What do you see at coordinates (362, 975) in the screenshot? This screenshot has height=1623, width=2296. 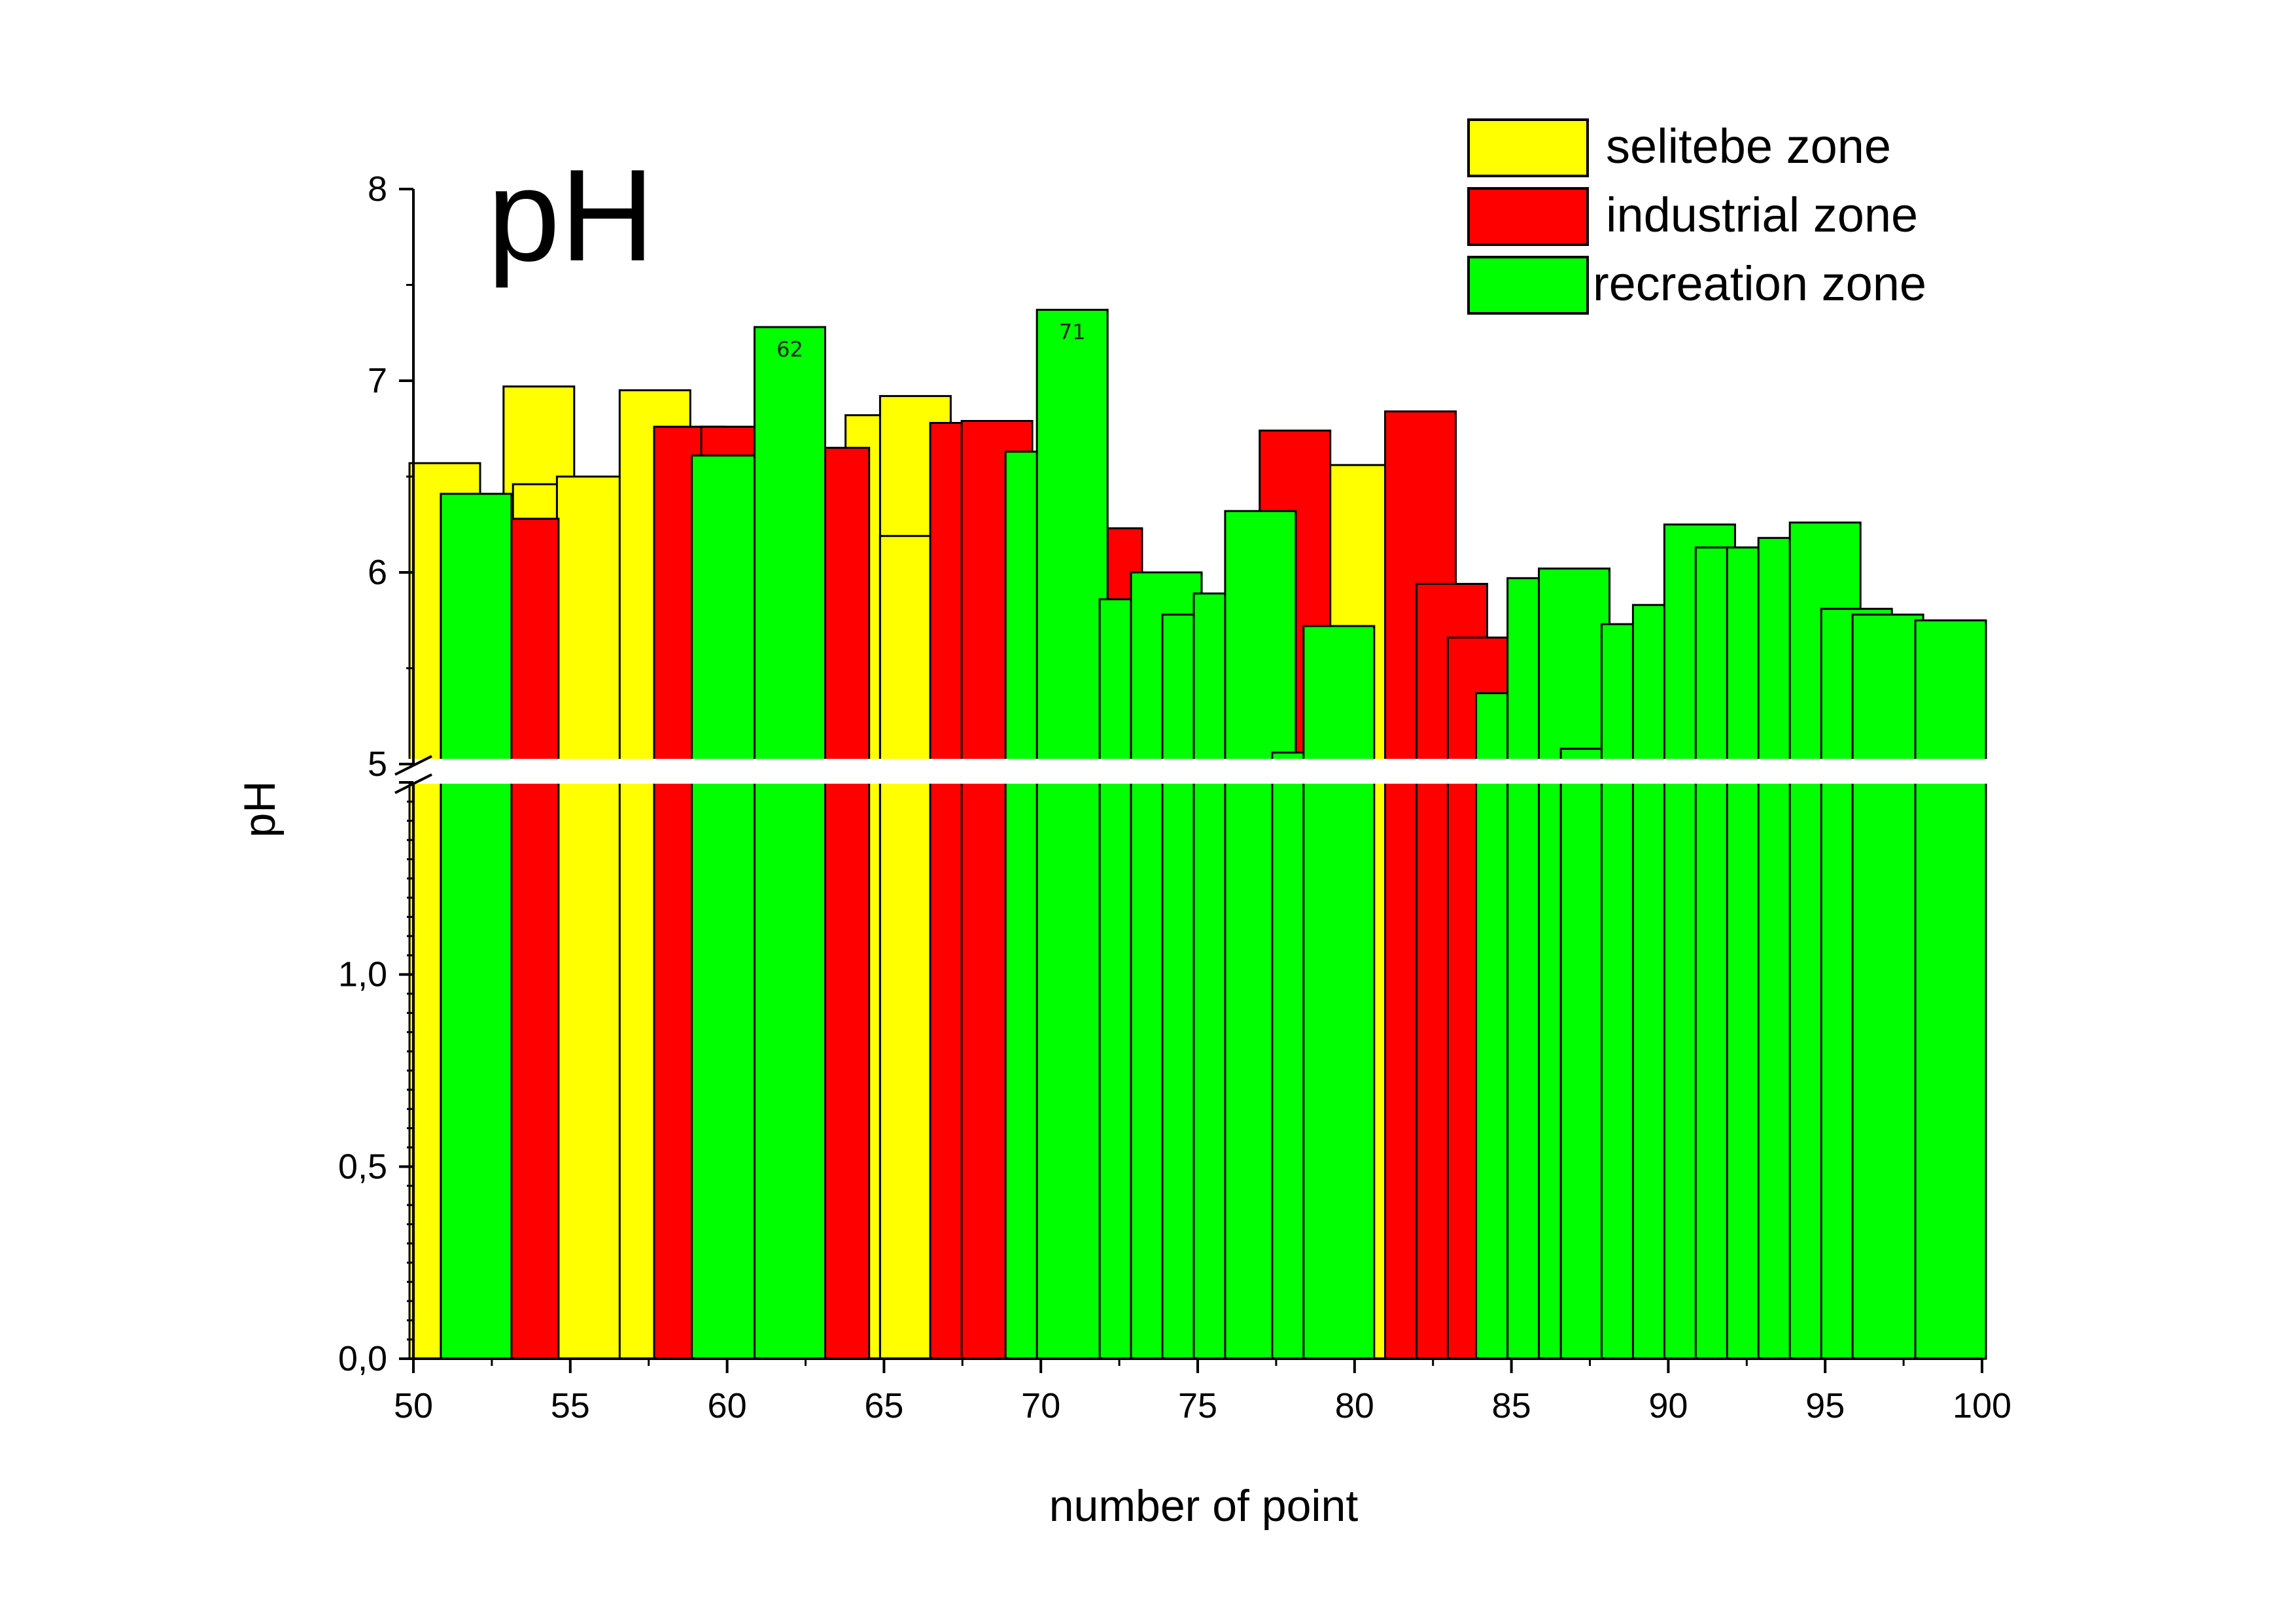 I see `y-lower-tick-label-2: 1,0` at bounding box center [362, 975].